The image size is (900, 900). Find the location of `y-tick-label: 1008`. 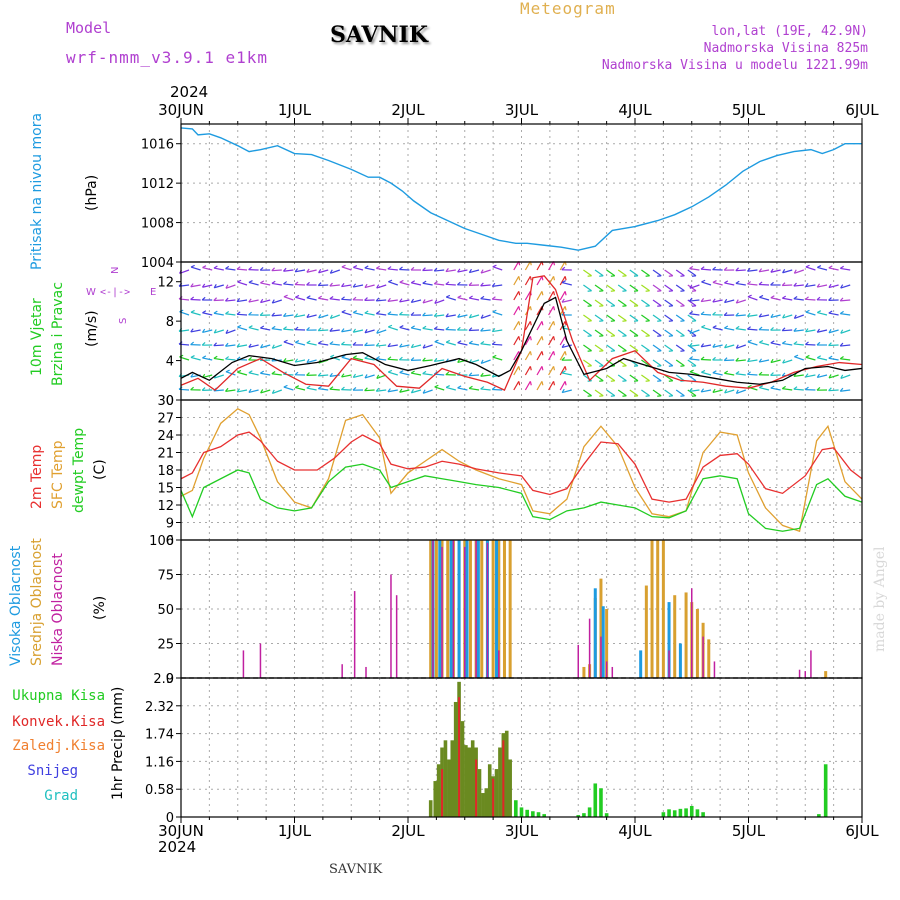

y-tick-label: 1008 is located at coordinates (157, 224).